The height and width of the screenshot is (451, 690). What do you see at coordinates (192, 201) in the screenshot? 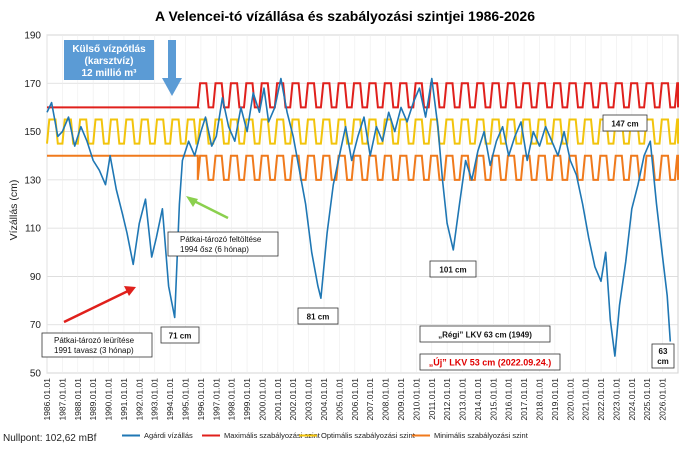
I see `patka-fill-arrow-head` at bounding box center [192, 201].